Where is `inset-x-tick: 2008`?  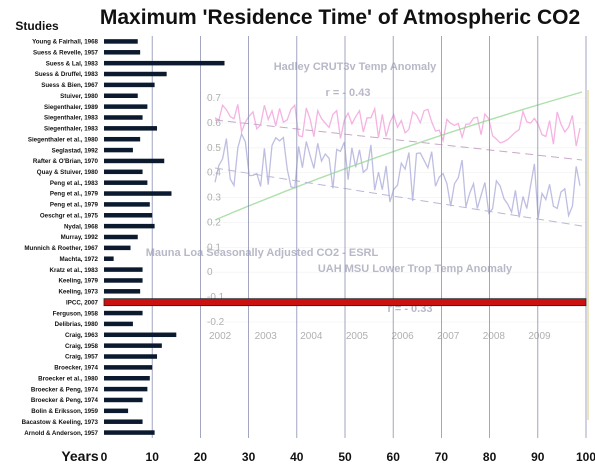 inset-x-tick: 2008 is located at coordinates (494, 336).